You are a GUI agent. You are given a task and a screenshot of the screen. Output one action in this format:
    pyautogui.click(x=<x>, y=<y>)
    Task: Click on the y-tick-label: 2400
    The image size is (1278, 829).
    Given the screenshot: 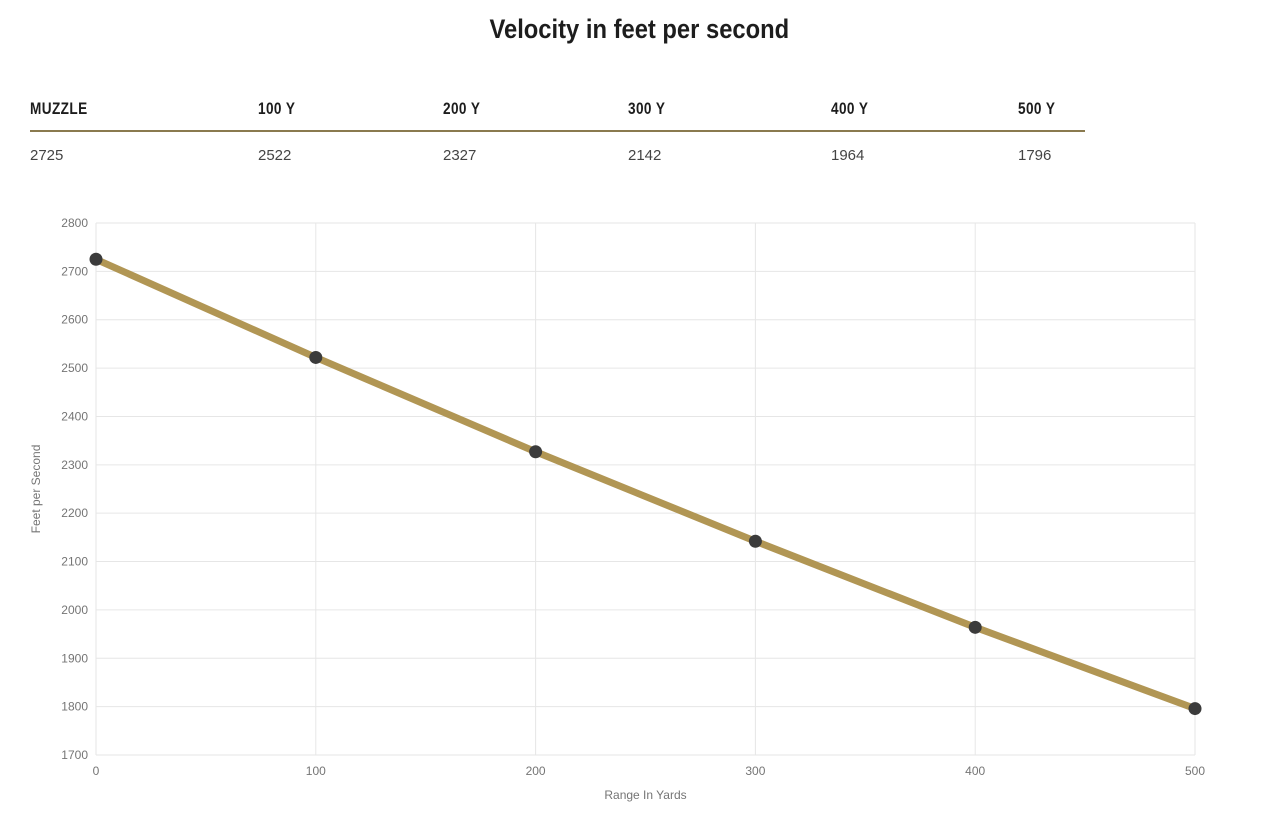 What is the action you would take?
    pyautogui.click(x=74, y=416)
    